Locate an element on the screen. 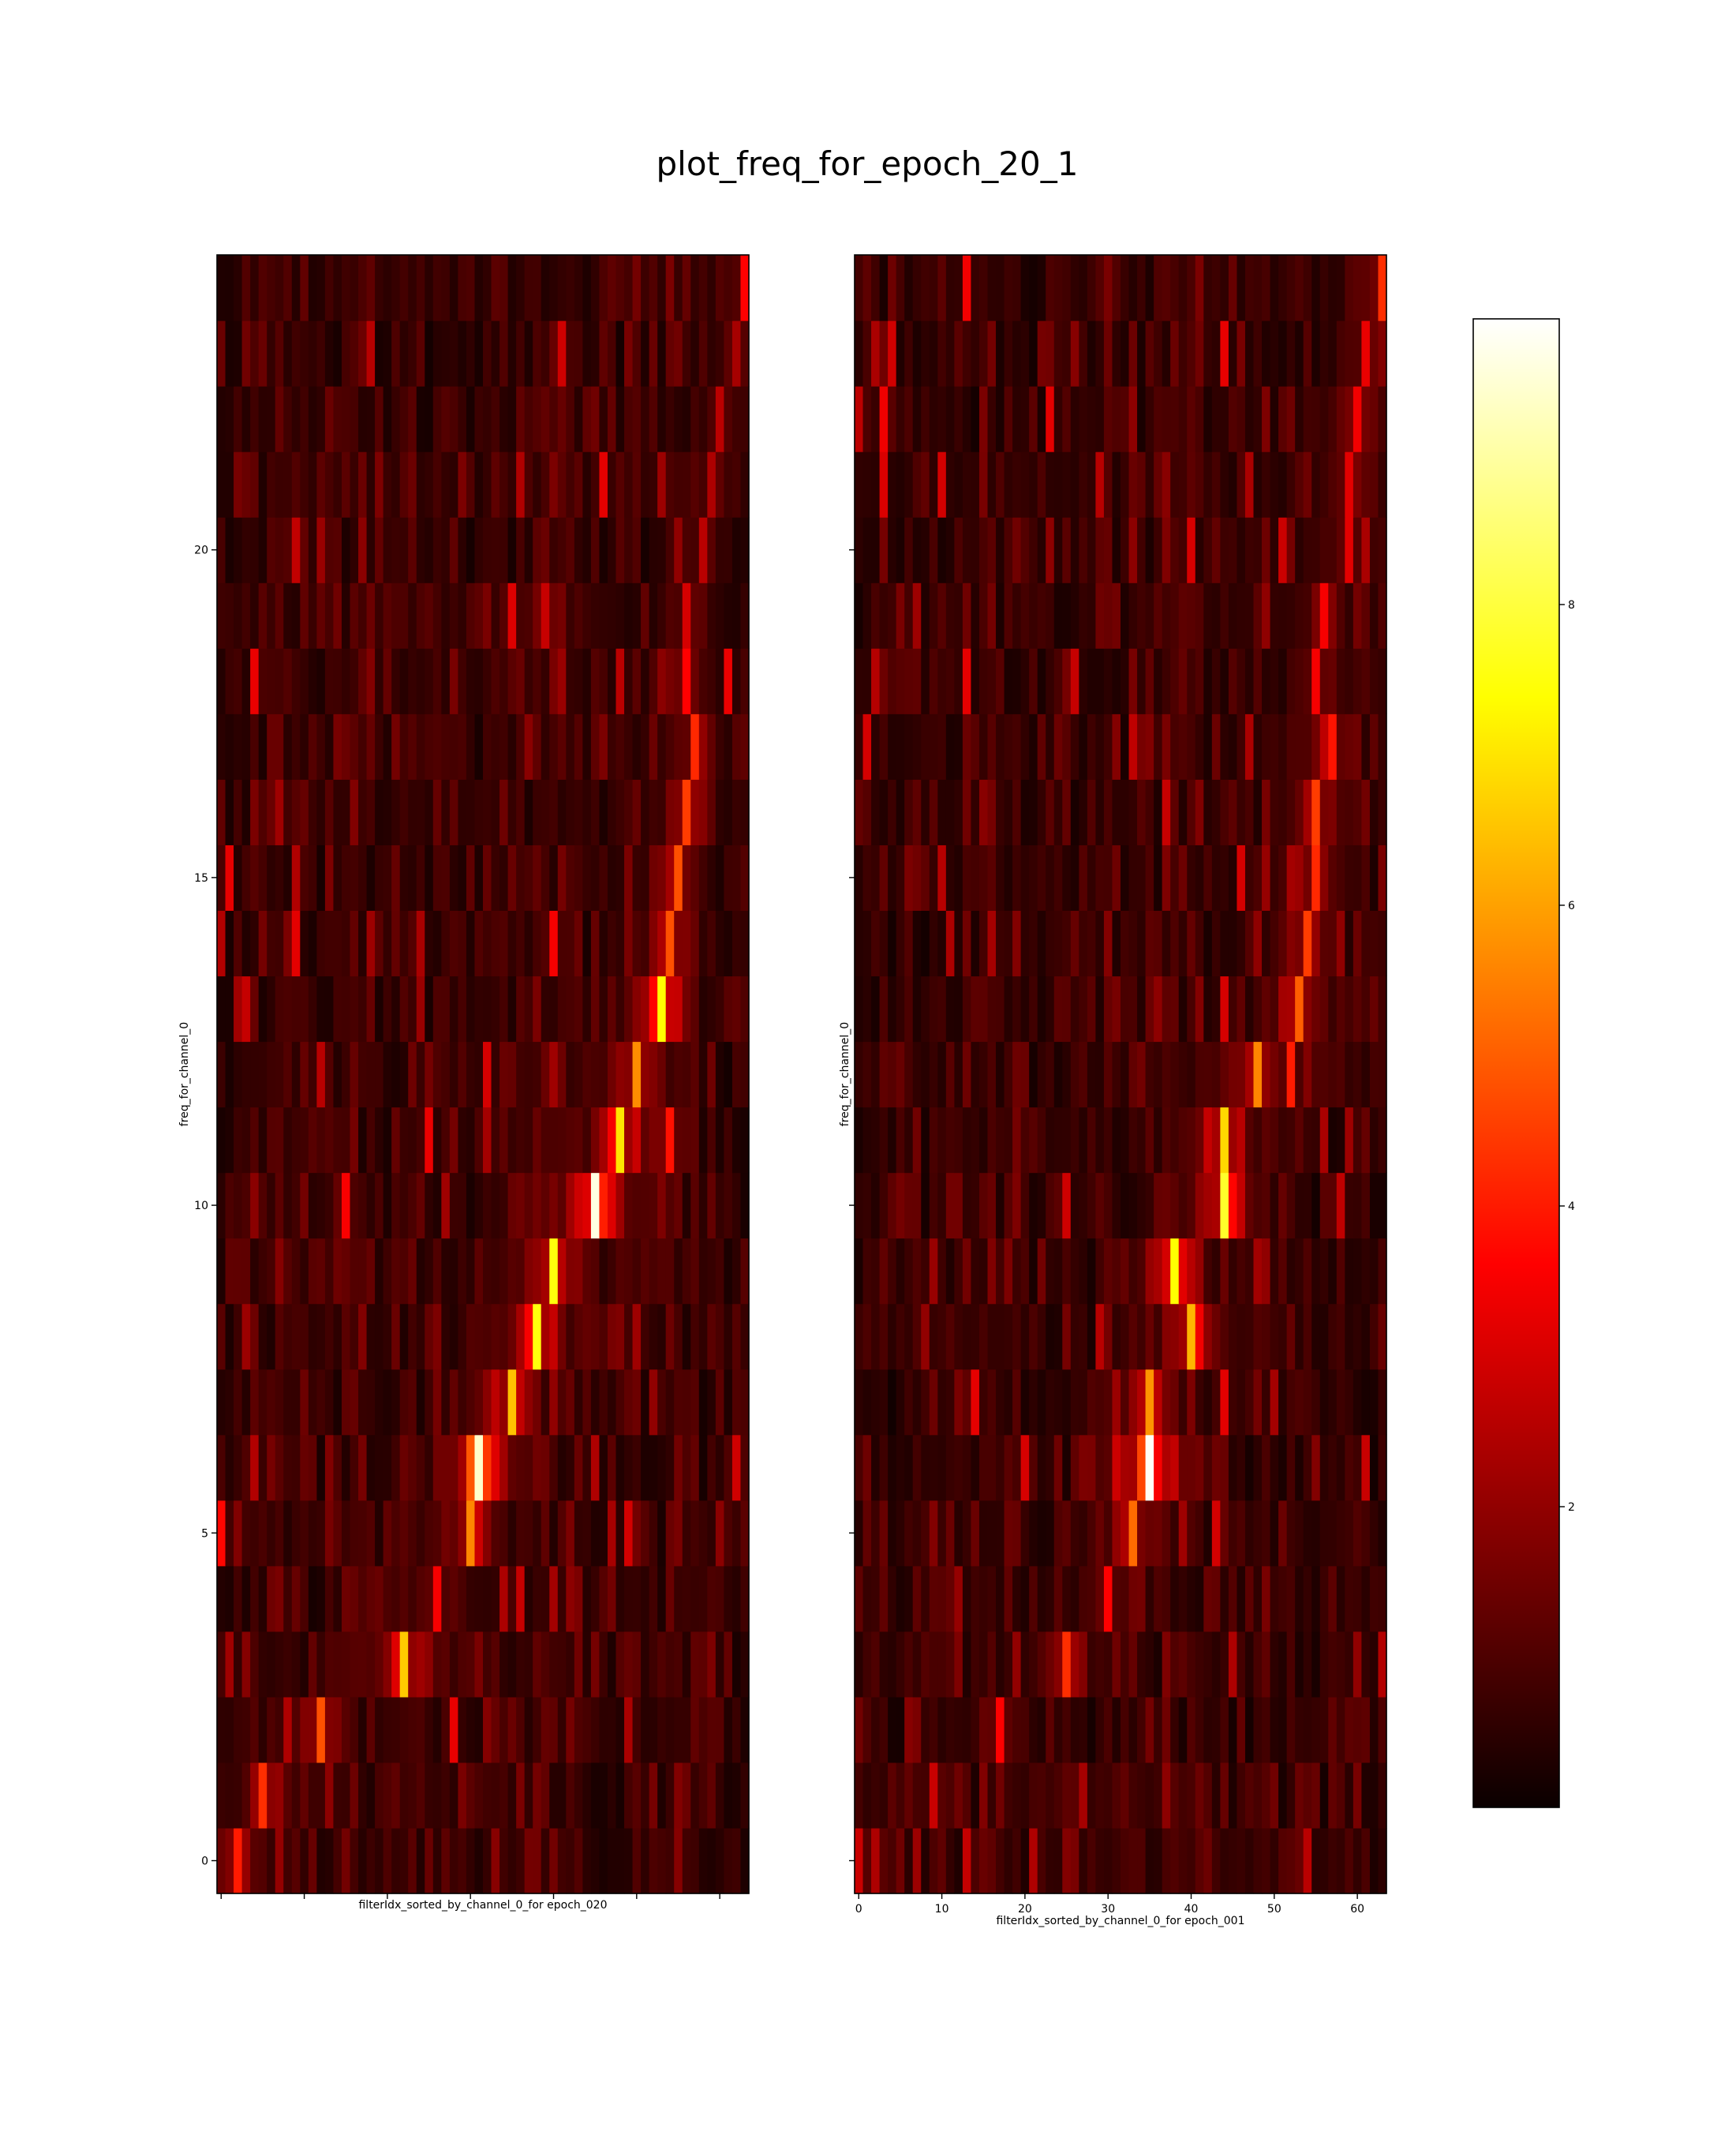  y-tick-label: 10 is located at coordinates (201, 1206).